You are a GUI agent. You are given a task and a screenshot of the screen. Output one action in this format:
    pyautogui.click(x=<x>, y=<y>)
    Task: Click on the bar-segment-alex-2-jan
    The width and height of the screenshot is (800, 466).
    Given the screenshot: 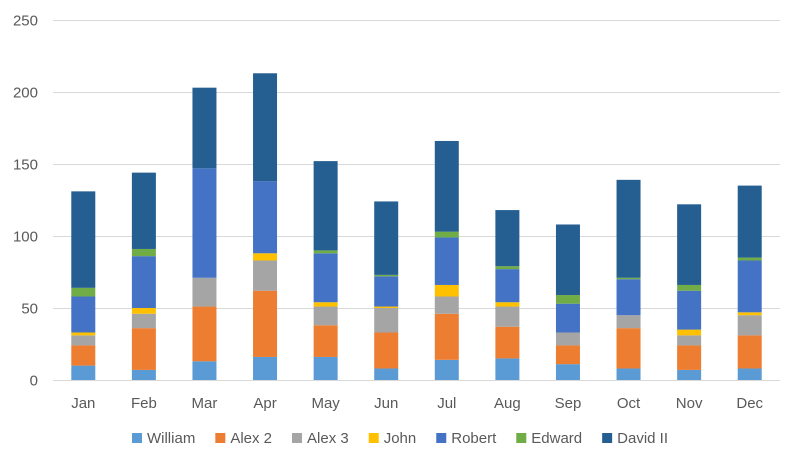 What is the action you would take?
    pyautogui.click(x=83, y=355)
    